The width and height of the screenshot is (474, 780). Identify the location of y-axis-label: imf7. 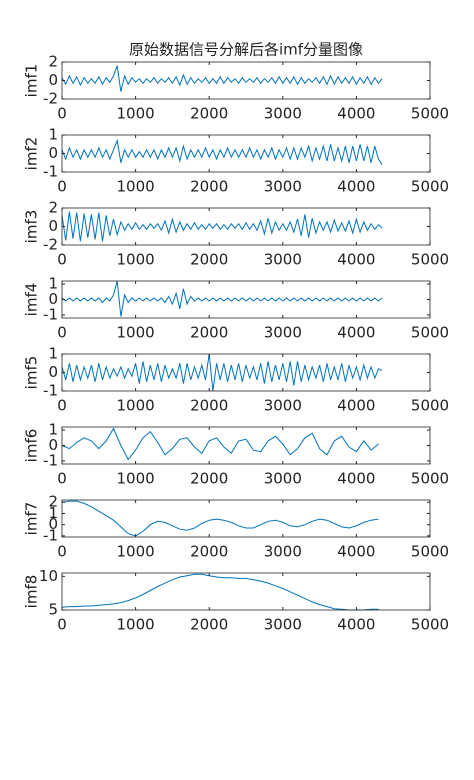
(32, 519).